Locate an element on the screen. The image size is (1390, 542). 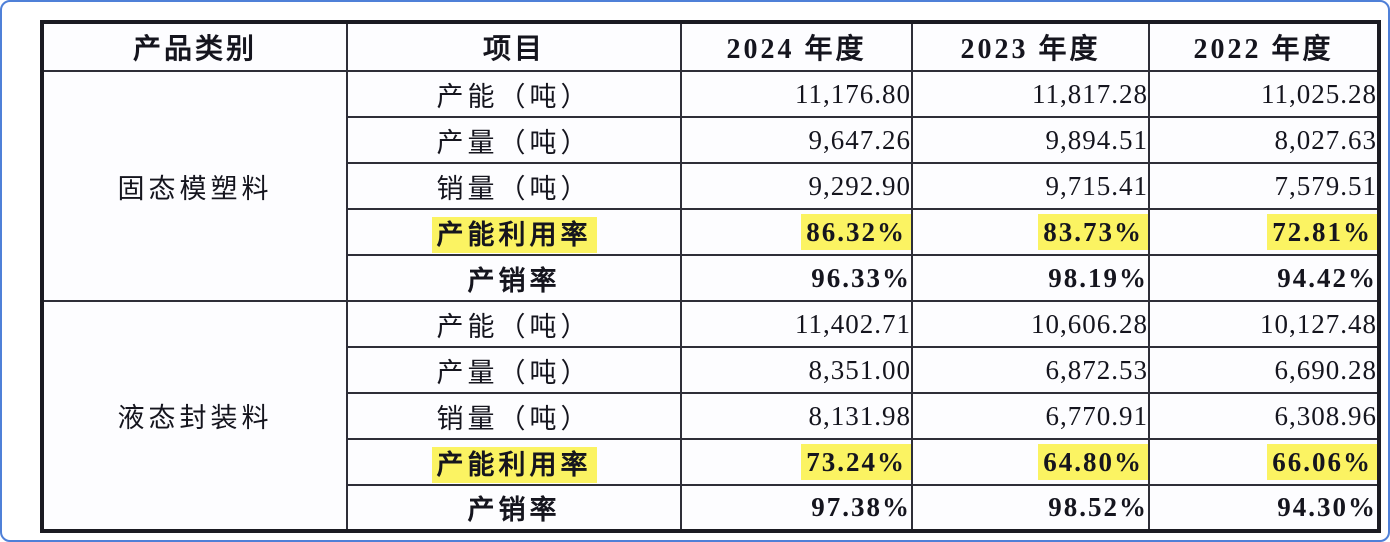
col-header-year-2023: 2023 年度 is located at coordinates (1030, 46).